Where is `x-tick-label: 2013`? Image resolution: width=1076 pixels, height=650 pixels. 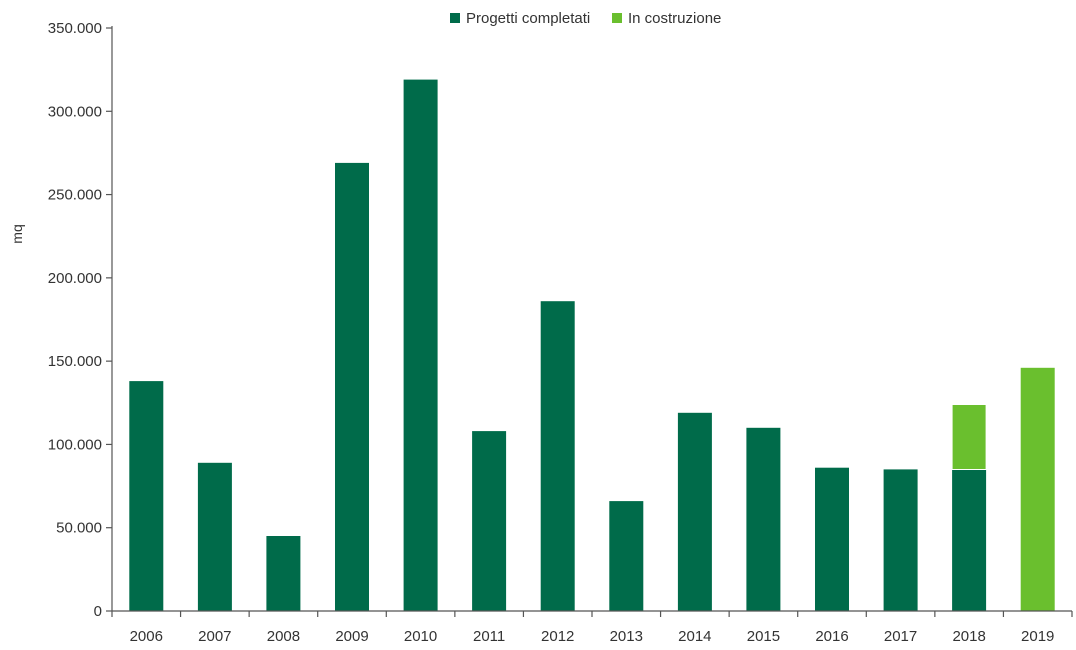
x-tick-label: 2013 is located at coordinates (626, 636).